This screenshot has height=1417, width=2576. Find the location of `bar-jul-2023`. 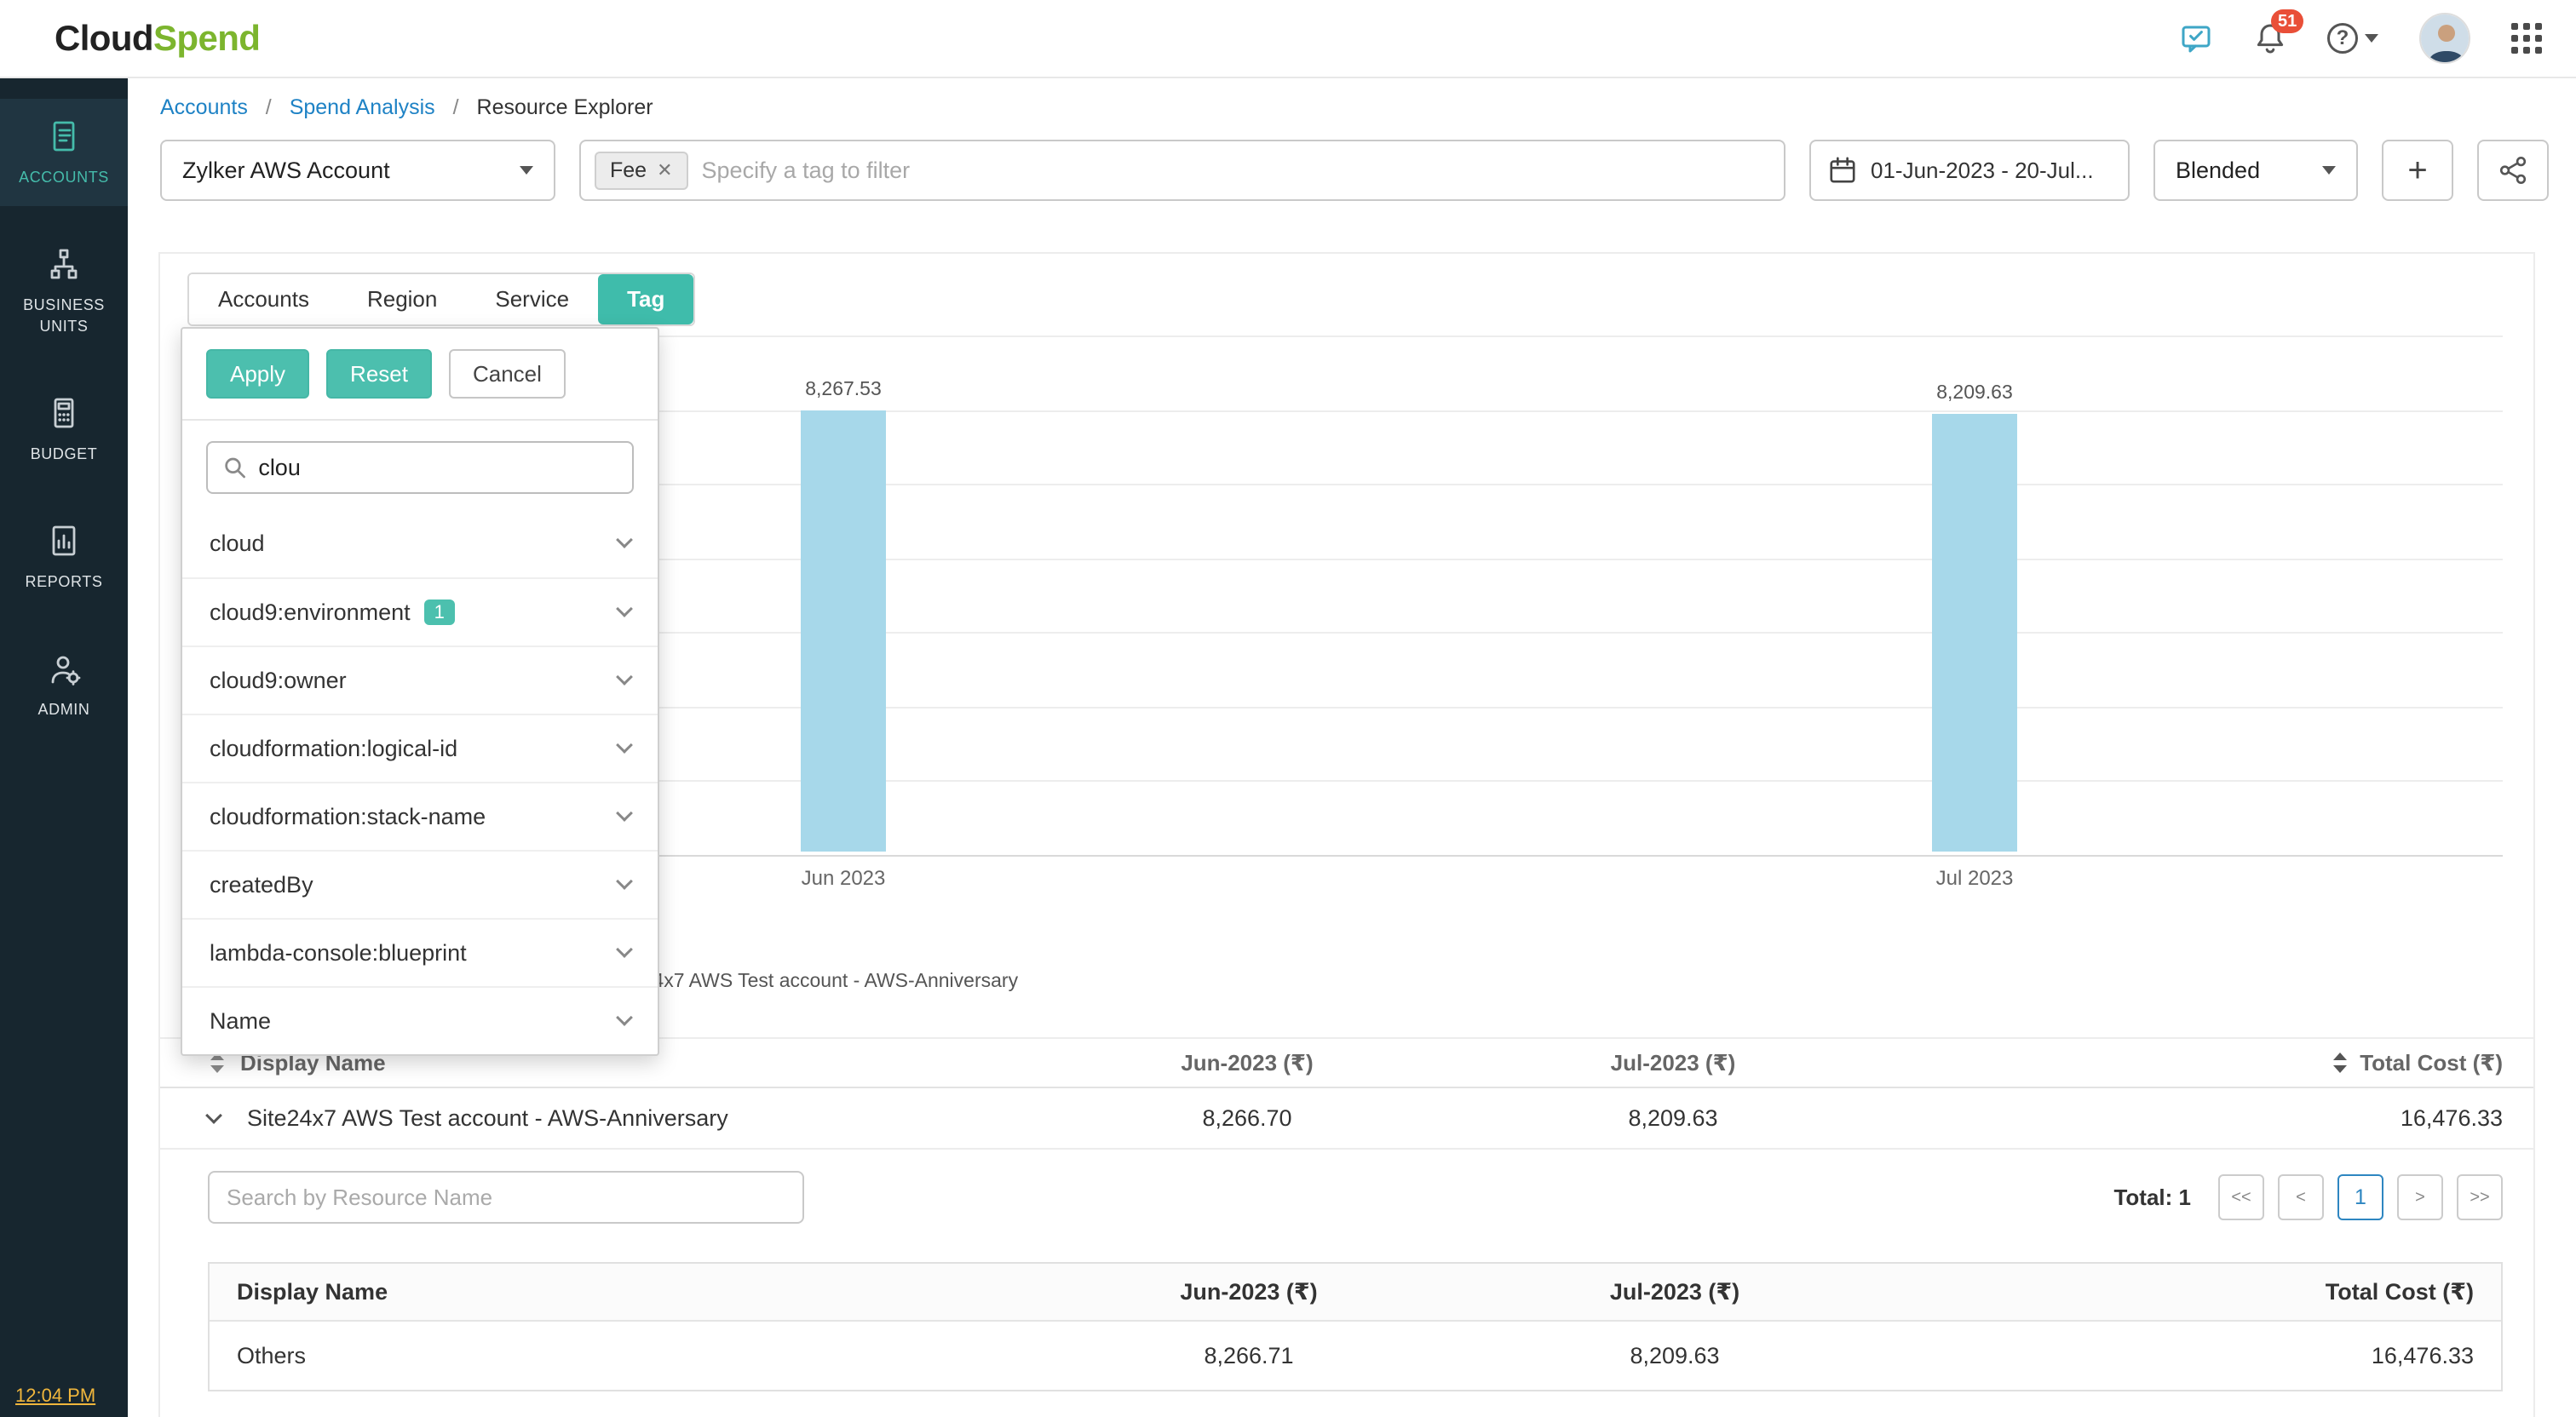

bar-jul-2023 is located at coordinates (1975, 633).